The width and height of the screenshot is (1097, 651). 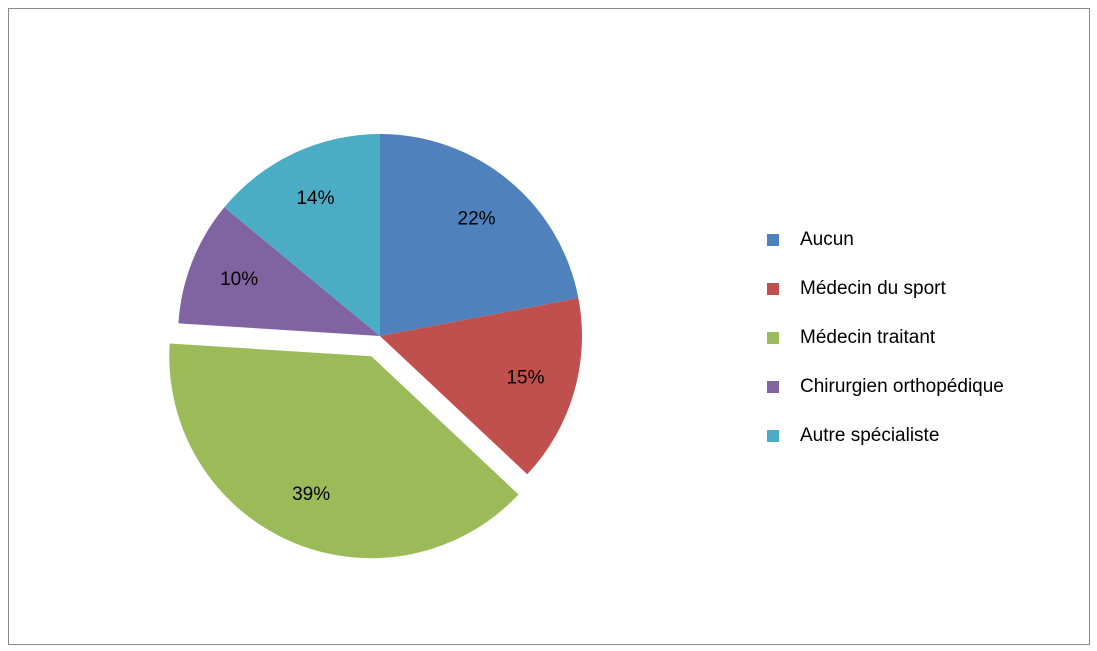 What do you see at coordinates (477, 218) in the screenshot?
I see `data-label: 22%` at bounding box center [477, 218].